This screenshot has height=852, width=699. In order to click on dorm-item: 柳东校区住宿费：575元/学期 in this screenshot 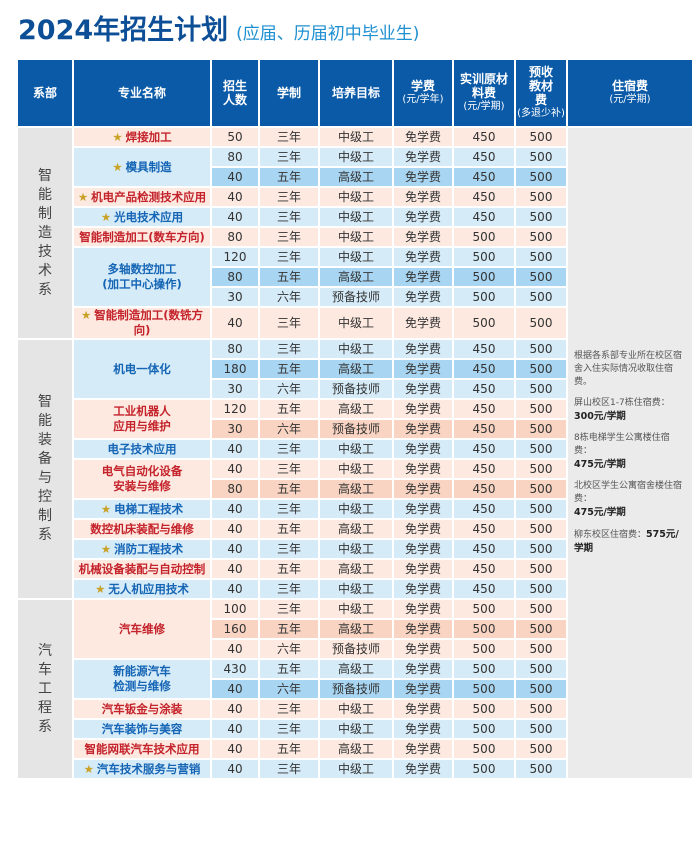, I will do `click(630, 542)`.